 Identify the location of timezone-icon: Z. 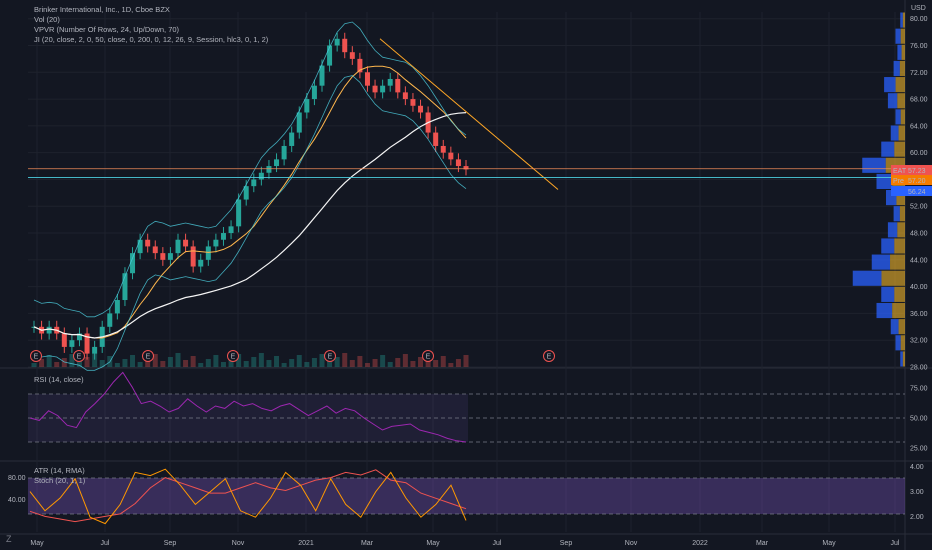
(9, 539).